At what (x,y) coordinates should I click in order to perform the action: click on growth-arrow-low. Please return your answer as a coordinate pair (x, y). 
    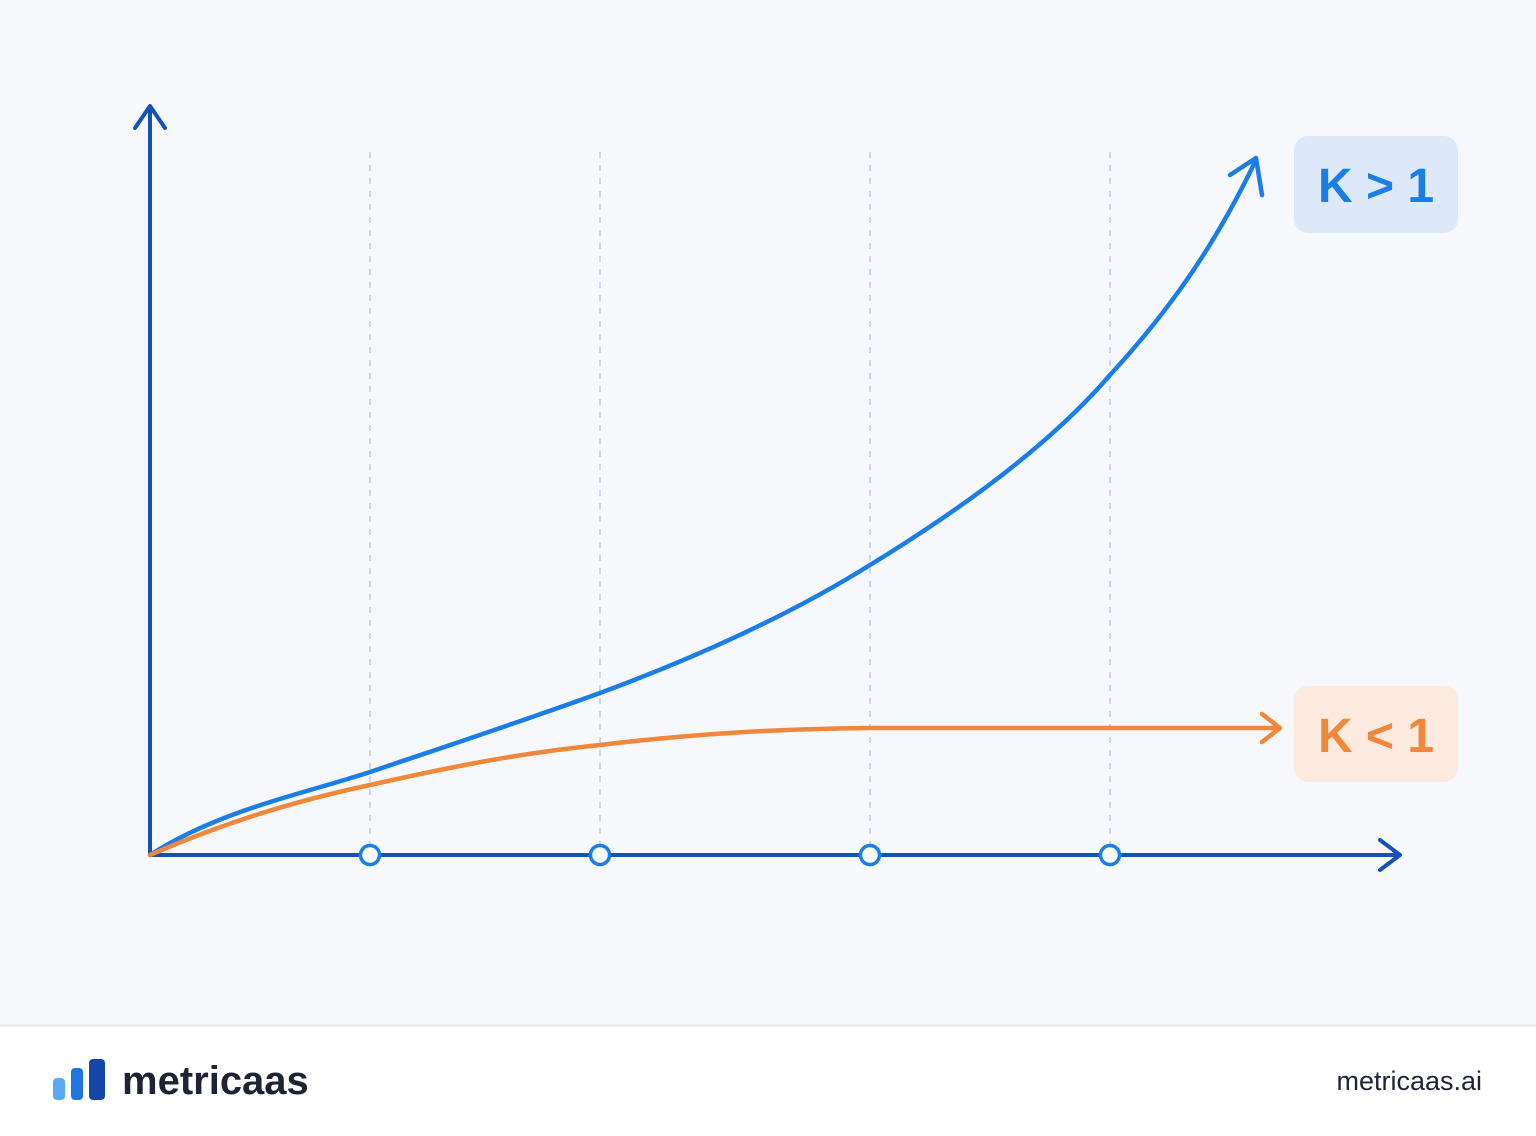
    Looking at the image, I should click on (1271, 728).